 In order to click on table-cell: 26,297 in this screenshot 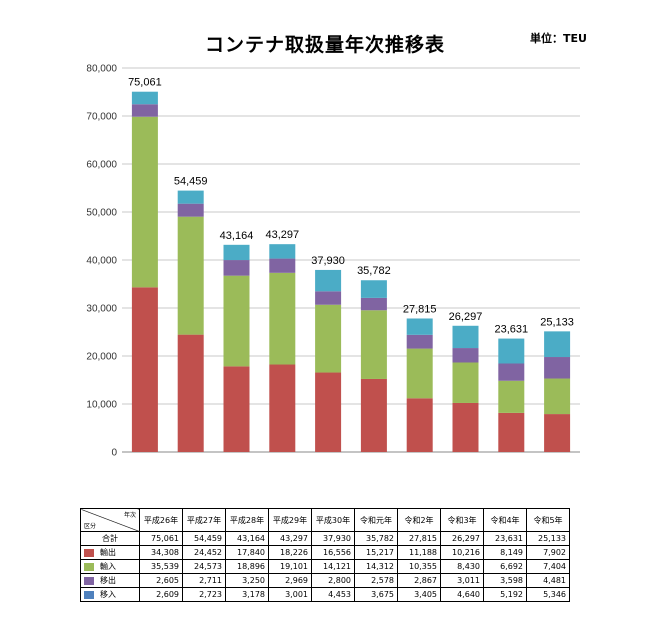, I will do `click(462, 538)`.